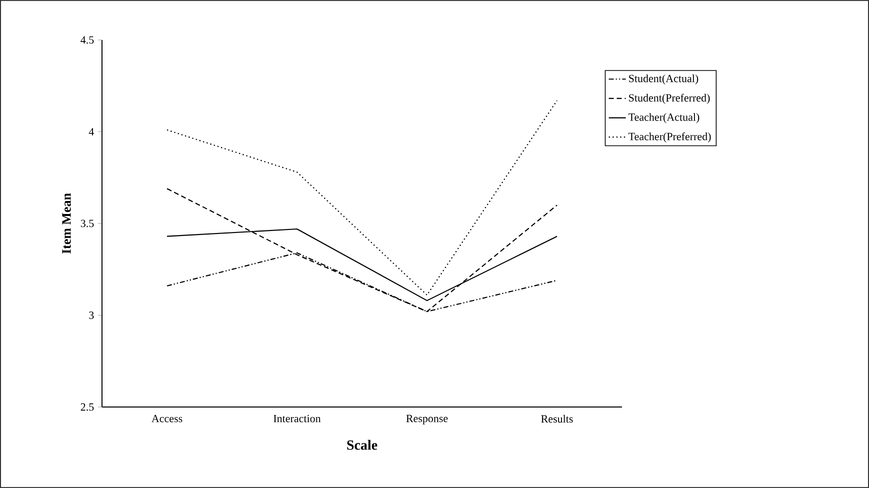 The width and height of the screenshot is (869, 488). Describe the element at coordinates (669, 137) in the screenshot. I see `legend-label: Teacher(Preferred)` at that location.